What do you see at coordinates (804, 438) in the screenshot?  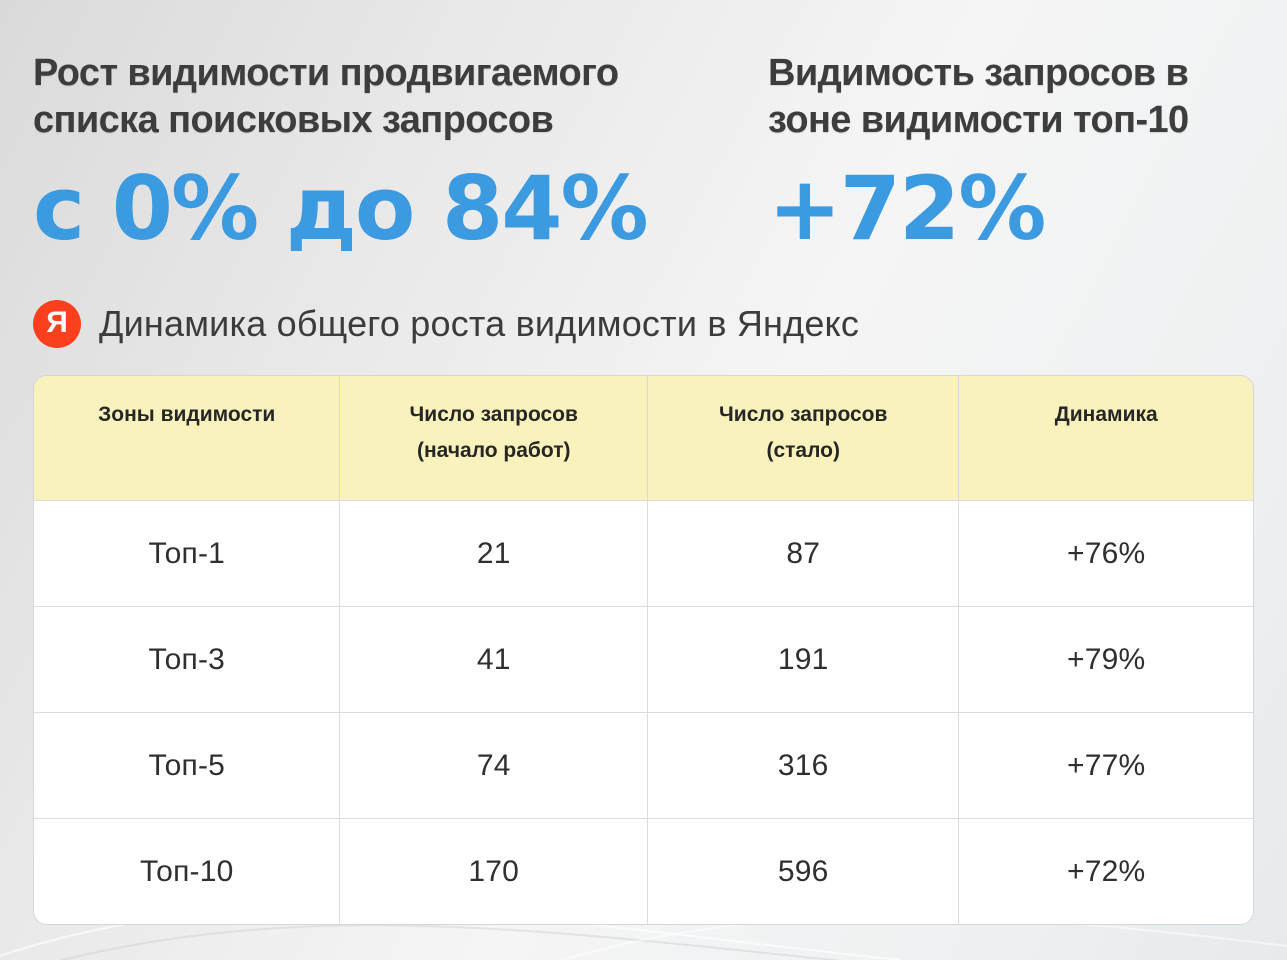 I see `table-header-queries-now: Число запросов (стало)` at bounding box center [804, 438].